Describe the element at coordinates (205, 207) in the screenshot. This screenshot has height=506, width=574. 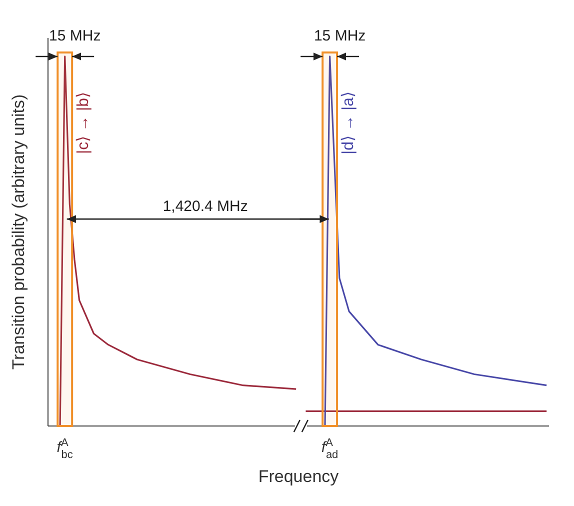
I see `annotation: 1,420.4 MHz` at that location.